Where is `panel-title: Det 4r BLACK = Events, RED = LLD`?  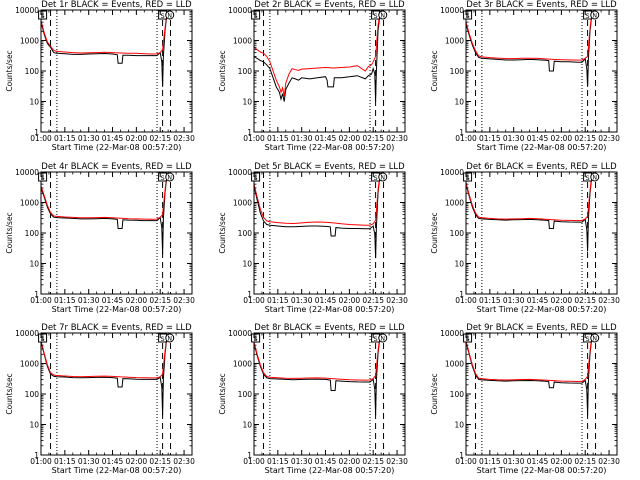 panel-title: Det 4r BLACK = Events, RED = LLD is located at coordinates (116, 167).